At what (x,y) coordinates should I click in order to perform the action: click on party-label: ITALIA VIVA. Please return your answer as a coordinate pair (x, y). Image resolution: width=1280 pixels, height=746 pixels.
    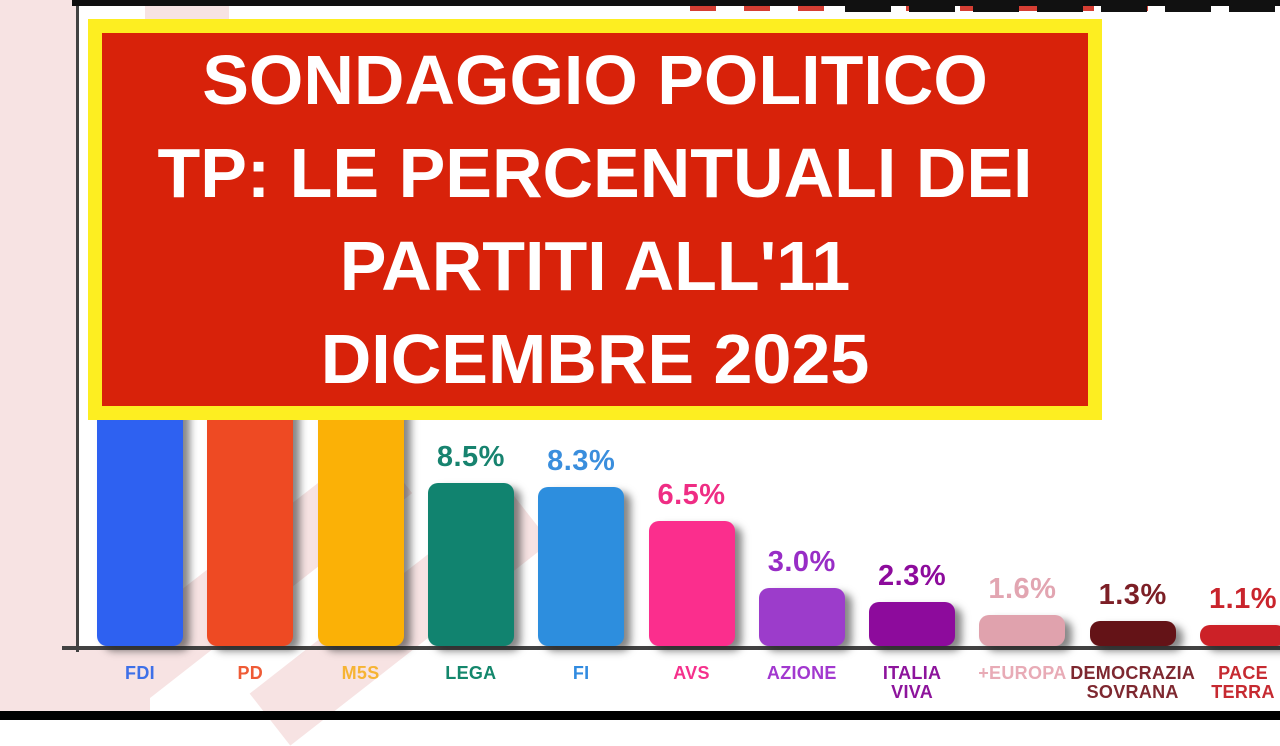
    Looking at the image, I should click on (912, 682).